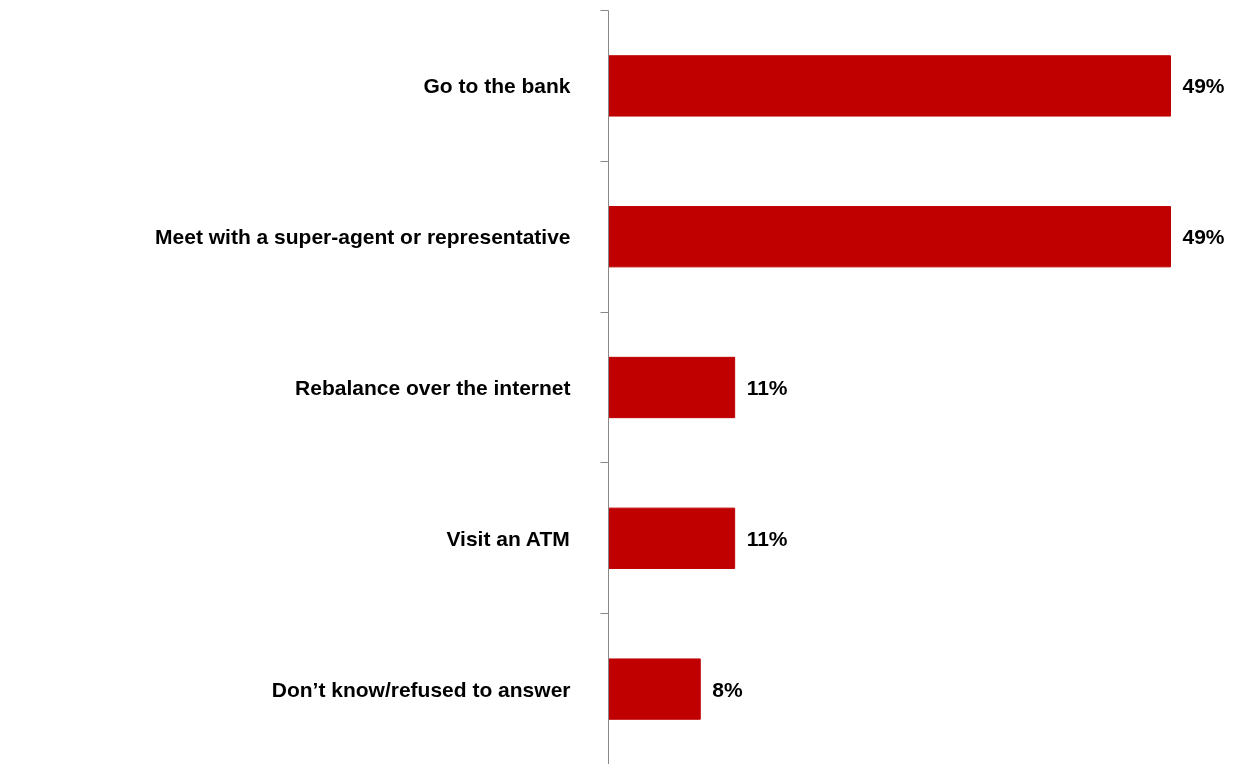  I want to click on data-label: 8%, so click(727, 689).